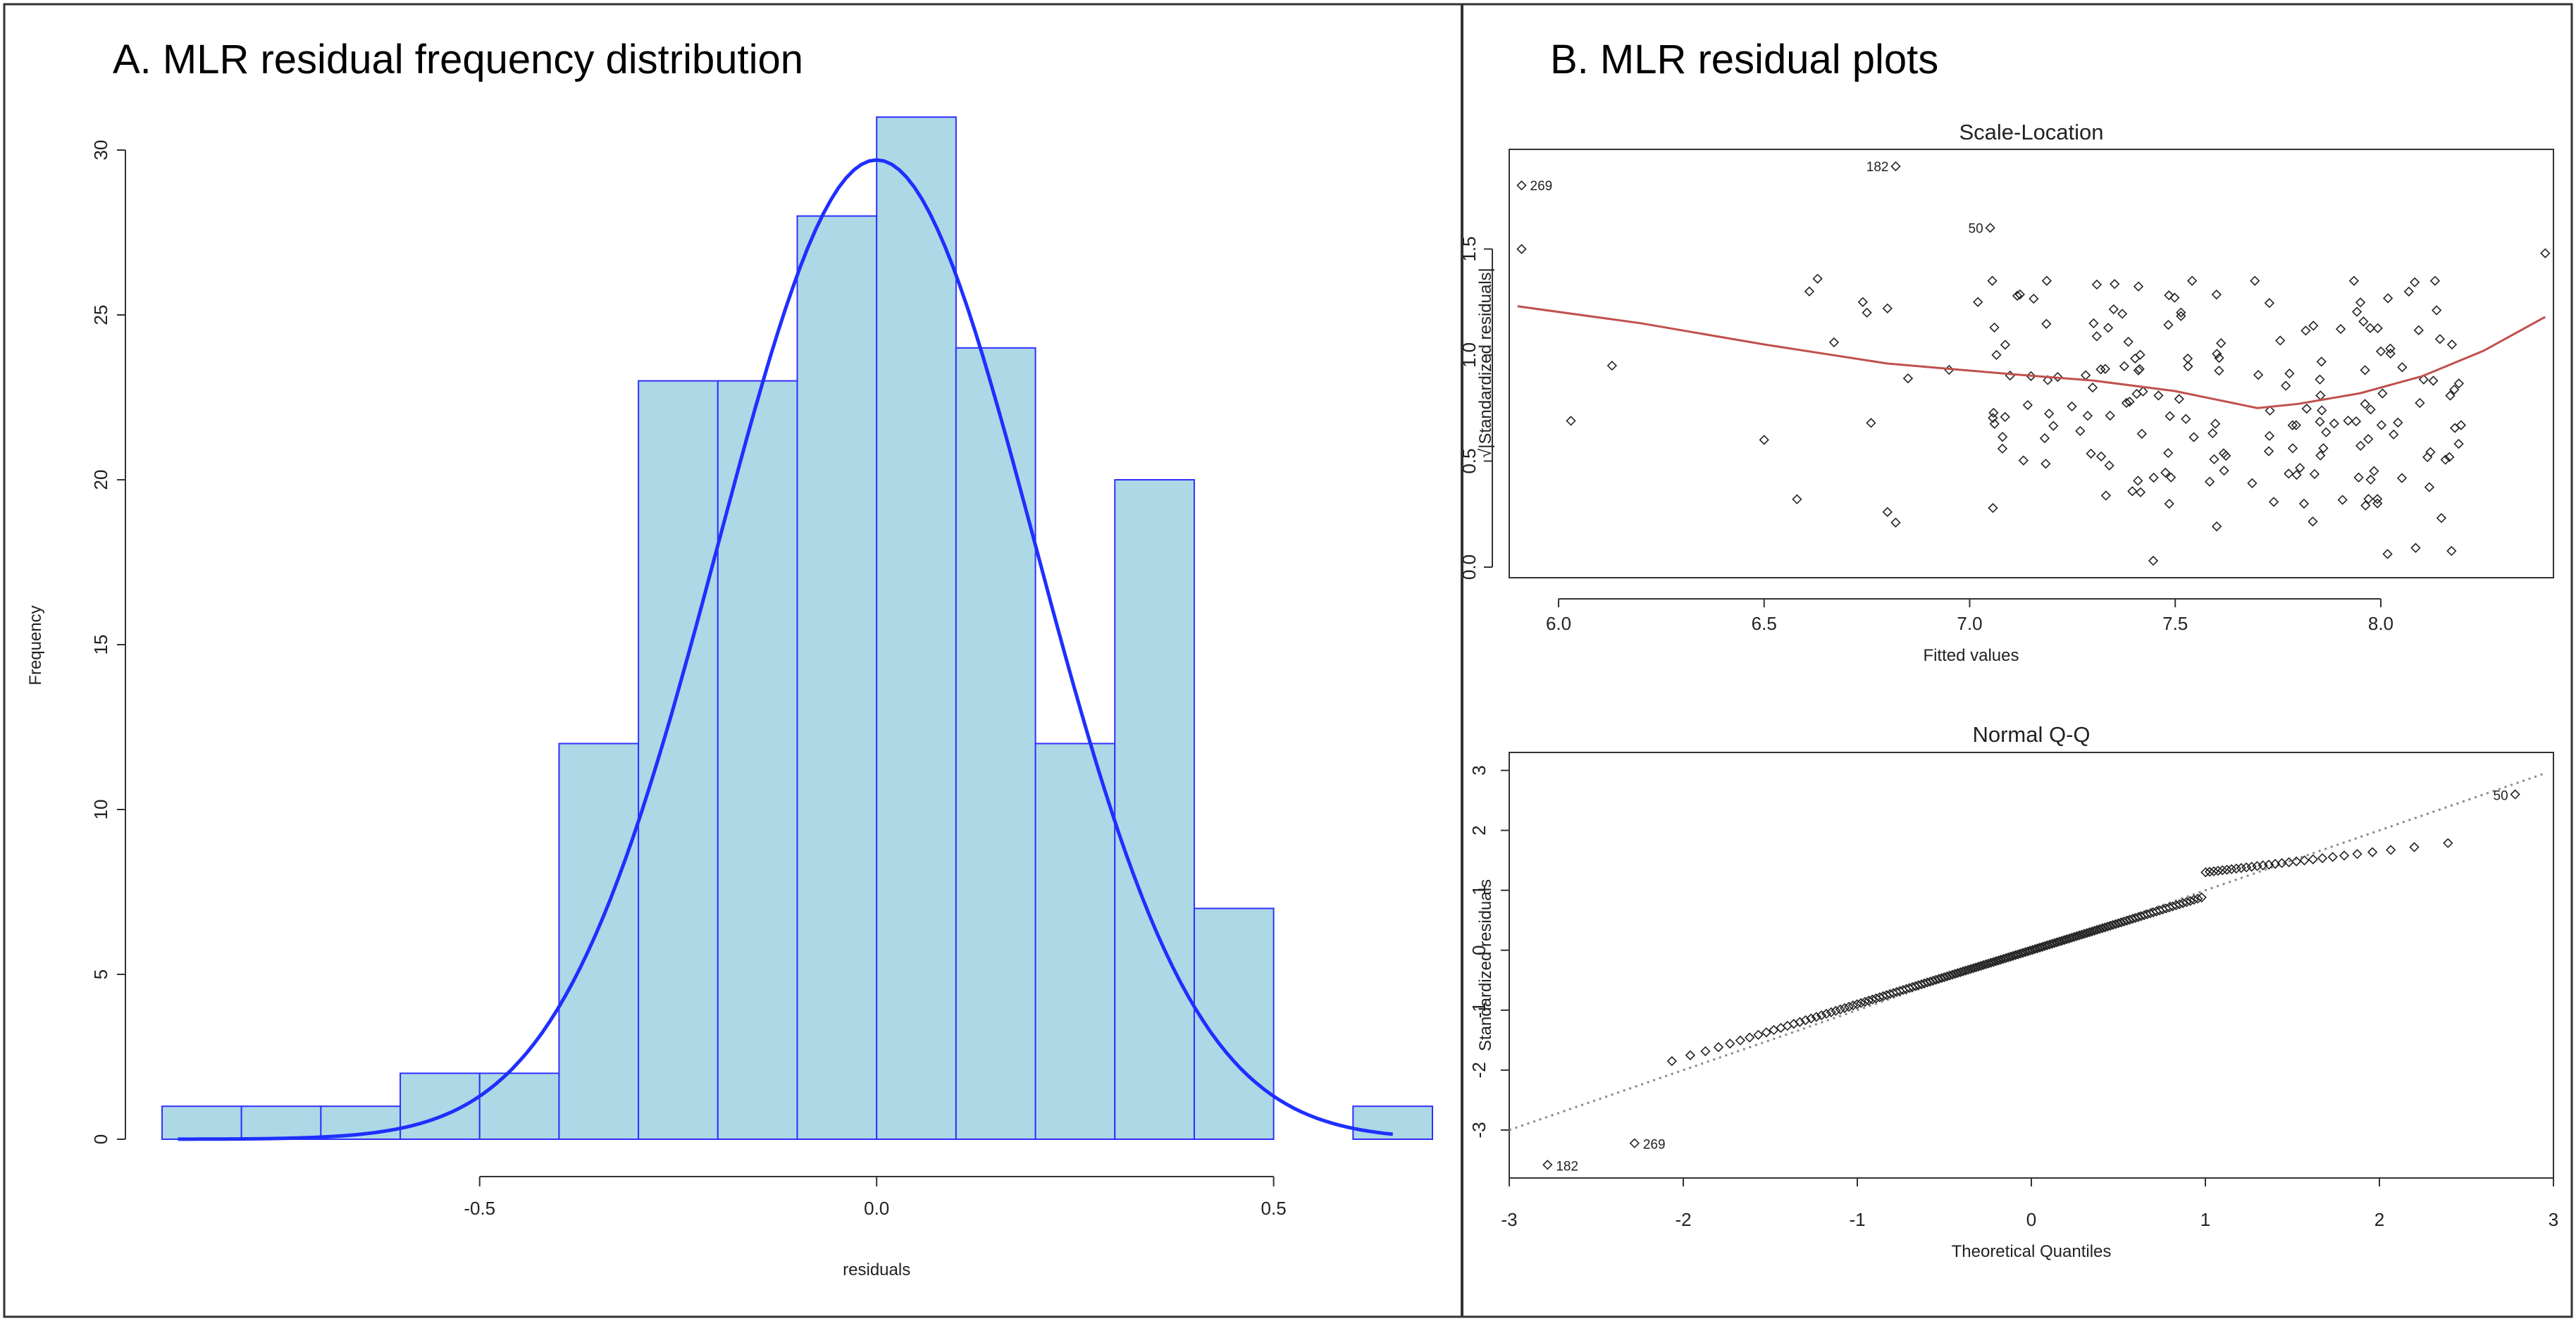 The image size is (2576, 1321). What do you see at coordinates (2031, 132) in the screenshot?
I see `plot-title: Scale-Location` at bounding box center [2031, 132].